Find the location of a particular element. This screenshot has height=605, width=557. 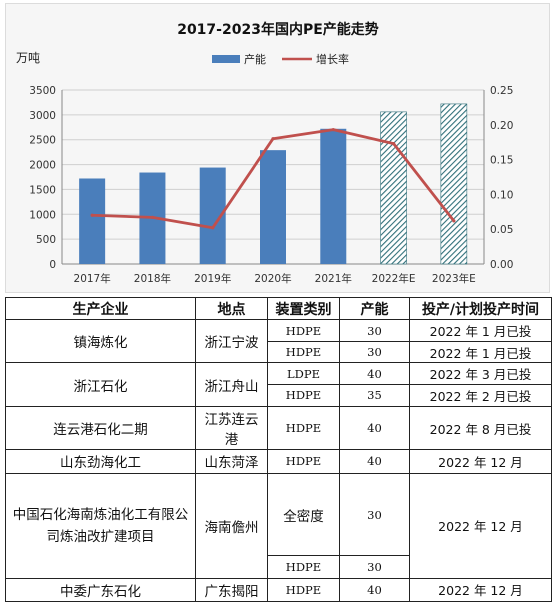

y-axis-label: 万吨 is located at coordinates (28, 58).